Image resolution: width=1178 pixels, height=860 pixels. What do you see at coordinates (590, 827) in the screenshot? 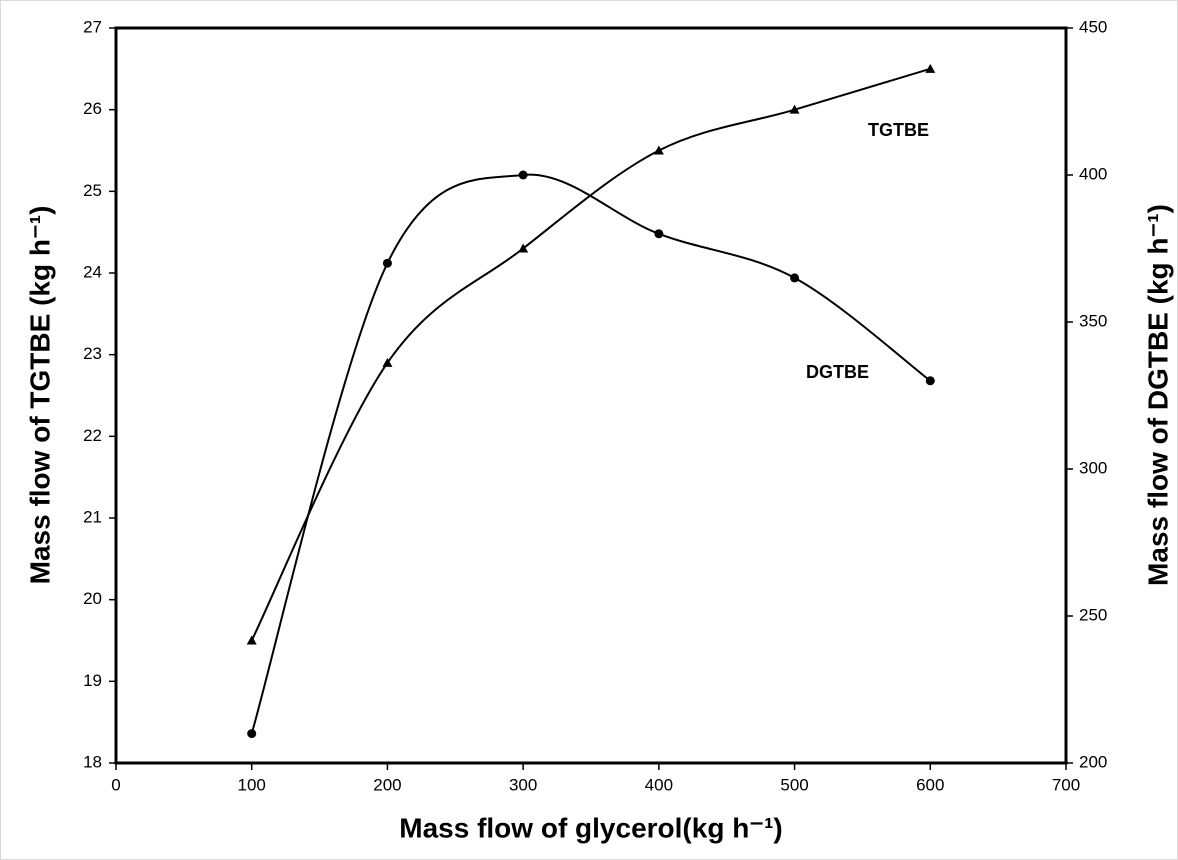
I see `x-axis-title: Mass flow of glycerol(kg h⁻¹)` at bounding box center [590, 827].